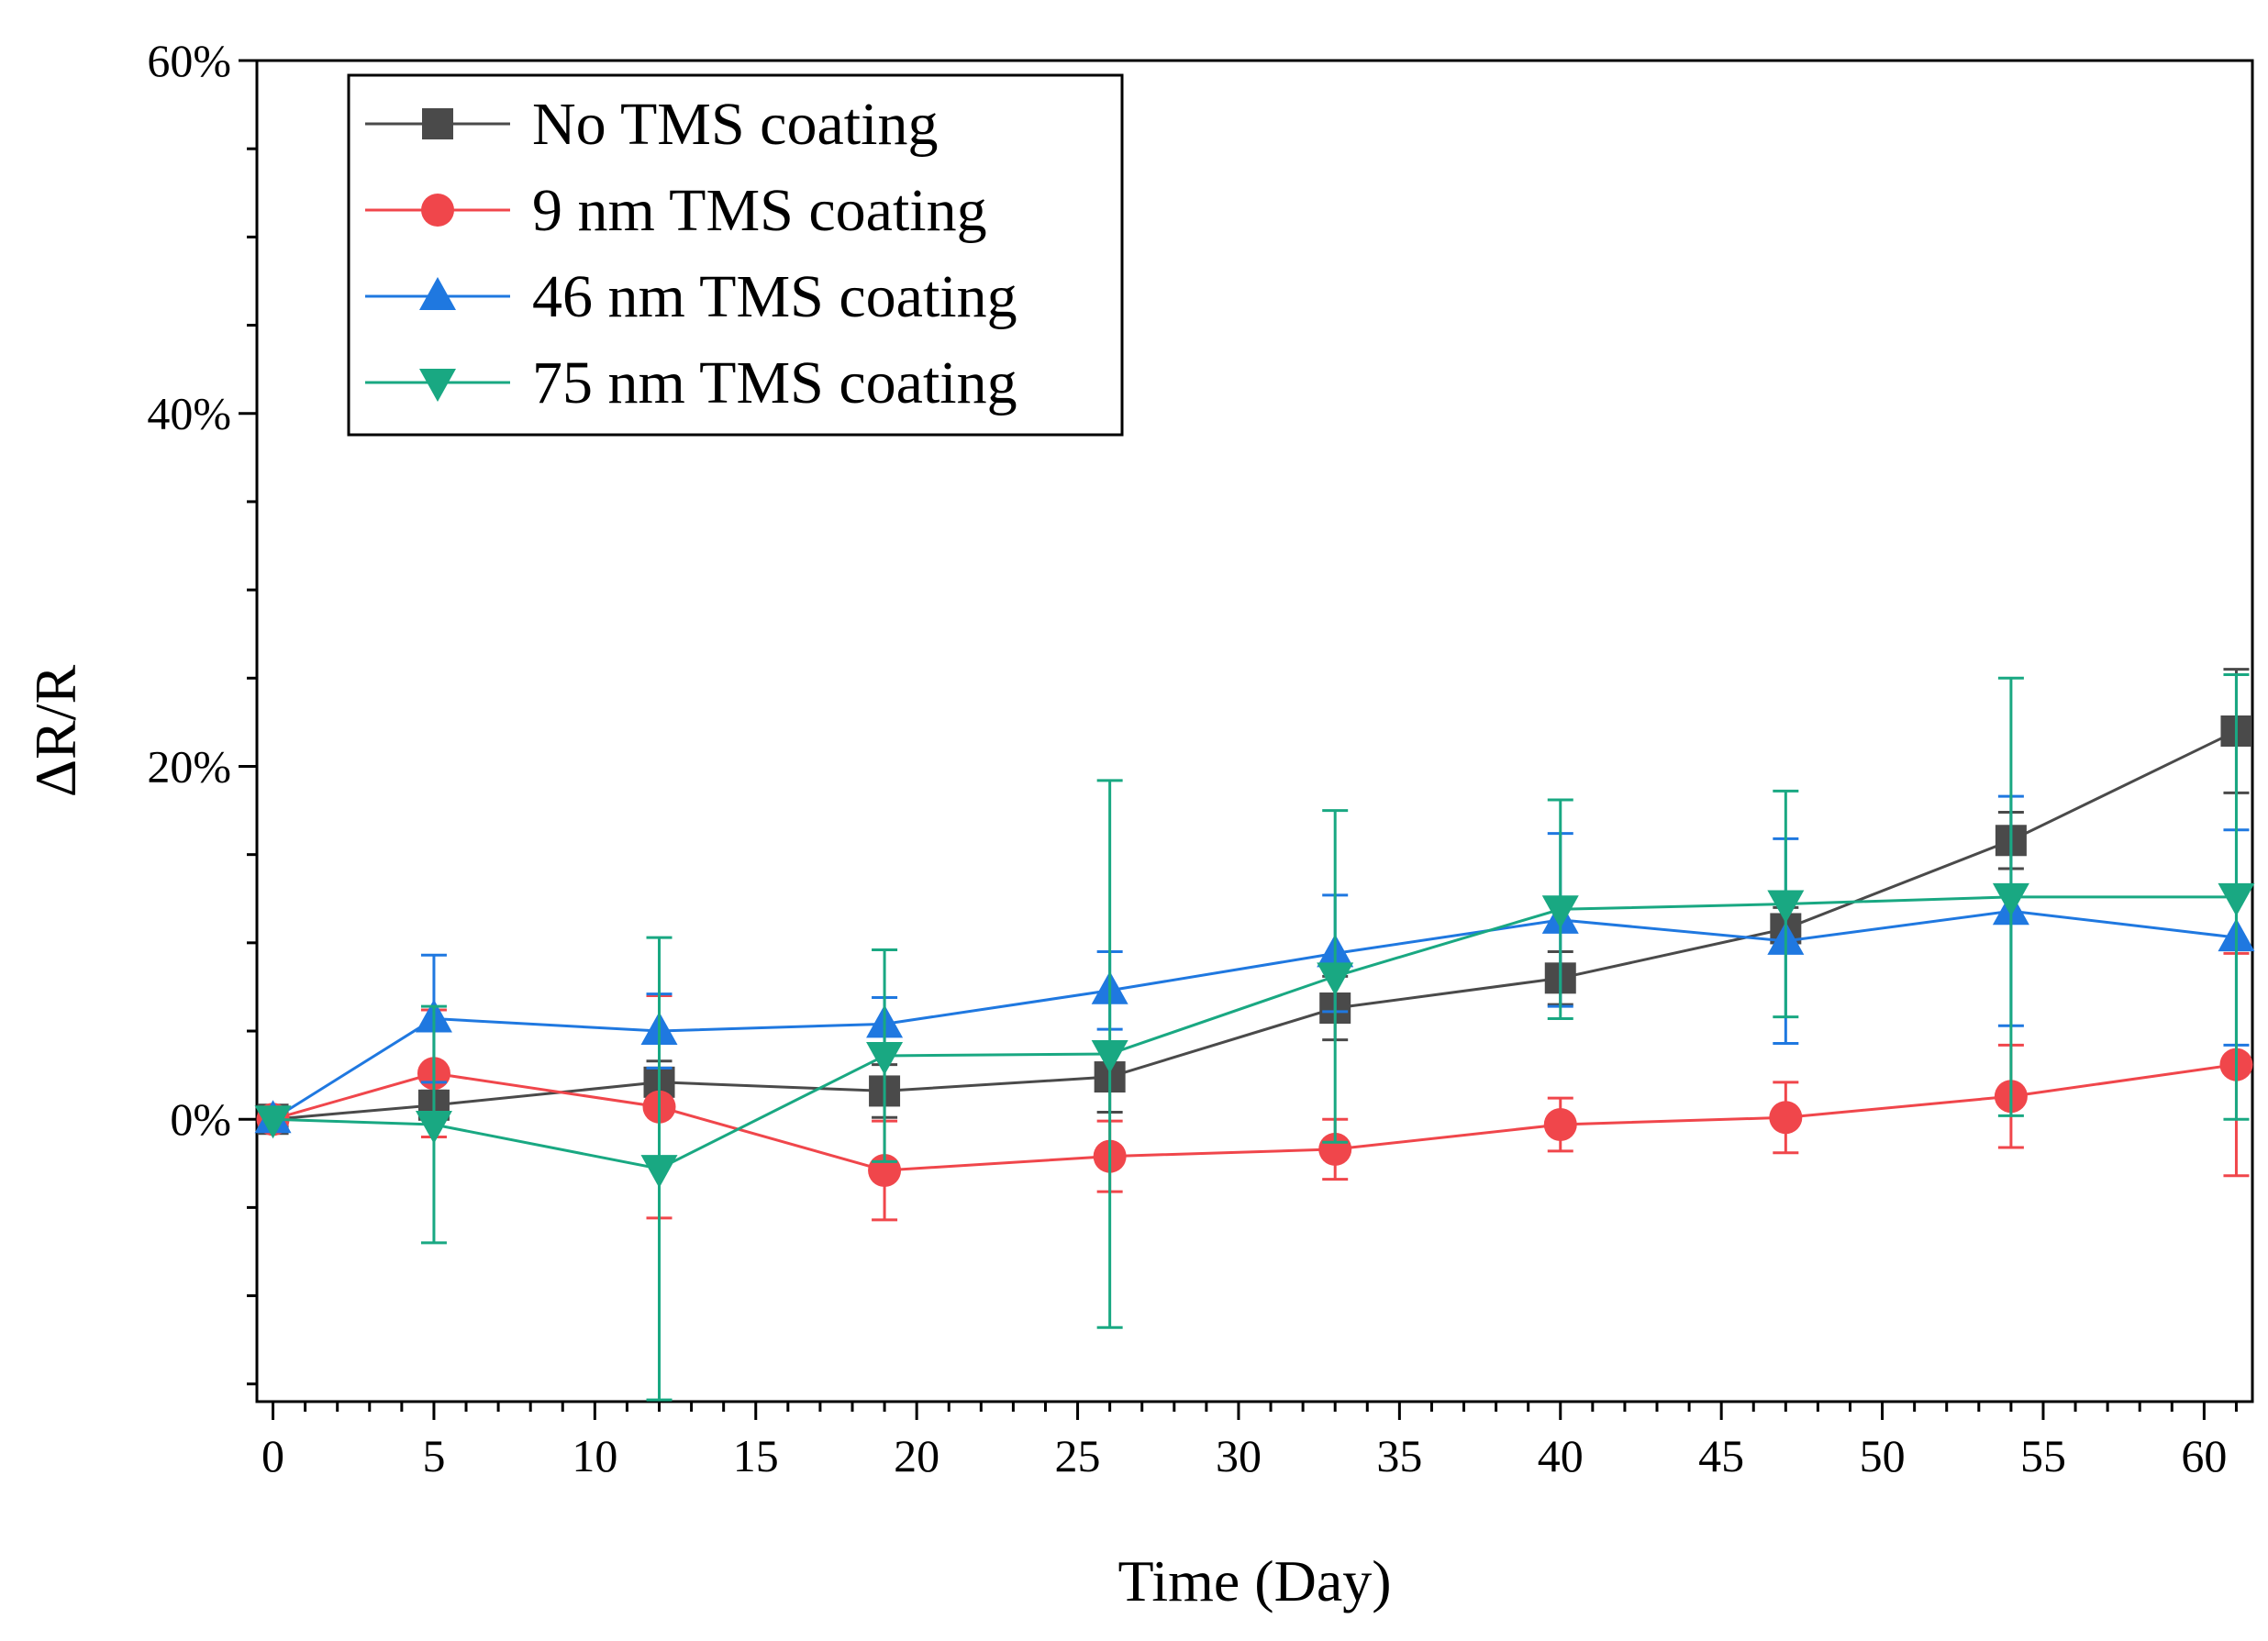 The height and width of the screenshot is (1641, 2268). I want to click on y-tick-label: 0%, so click(201, 1119).